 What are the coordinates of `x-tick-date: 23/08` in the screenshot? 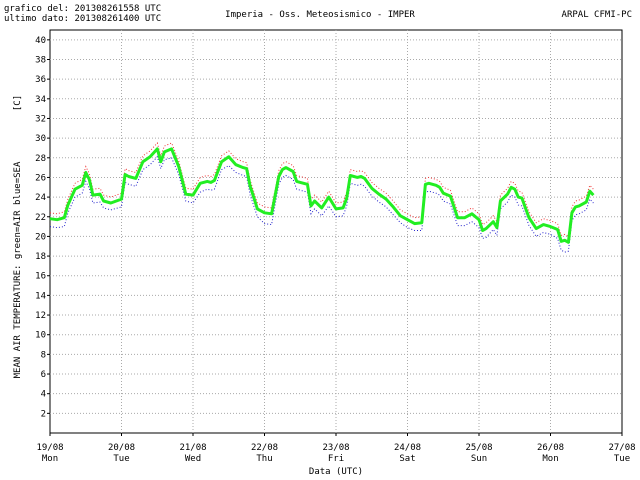 It's located at (335, 448).